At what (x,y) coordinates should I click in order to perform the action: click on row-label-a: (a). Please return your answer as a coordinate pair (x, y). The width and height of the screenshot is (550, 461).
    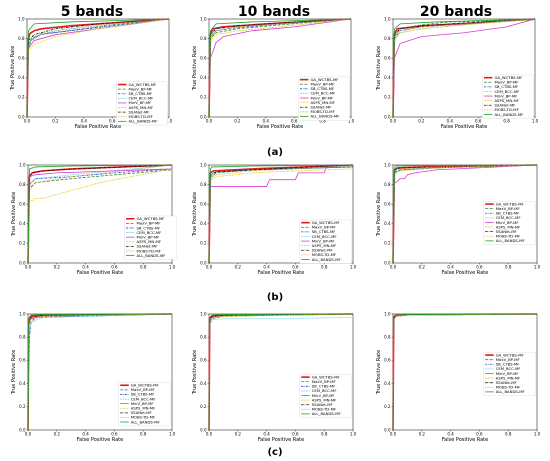
    Looking at the image, I should click on (275, 152).